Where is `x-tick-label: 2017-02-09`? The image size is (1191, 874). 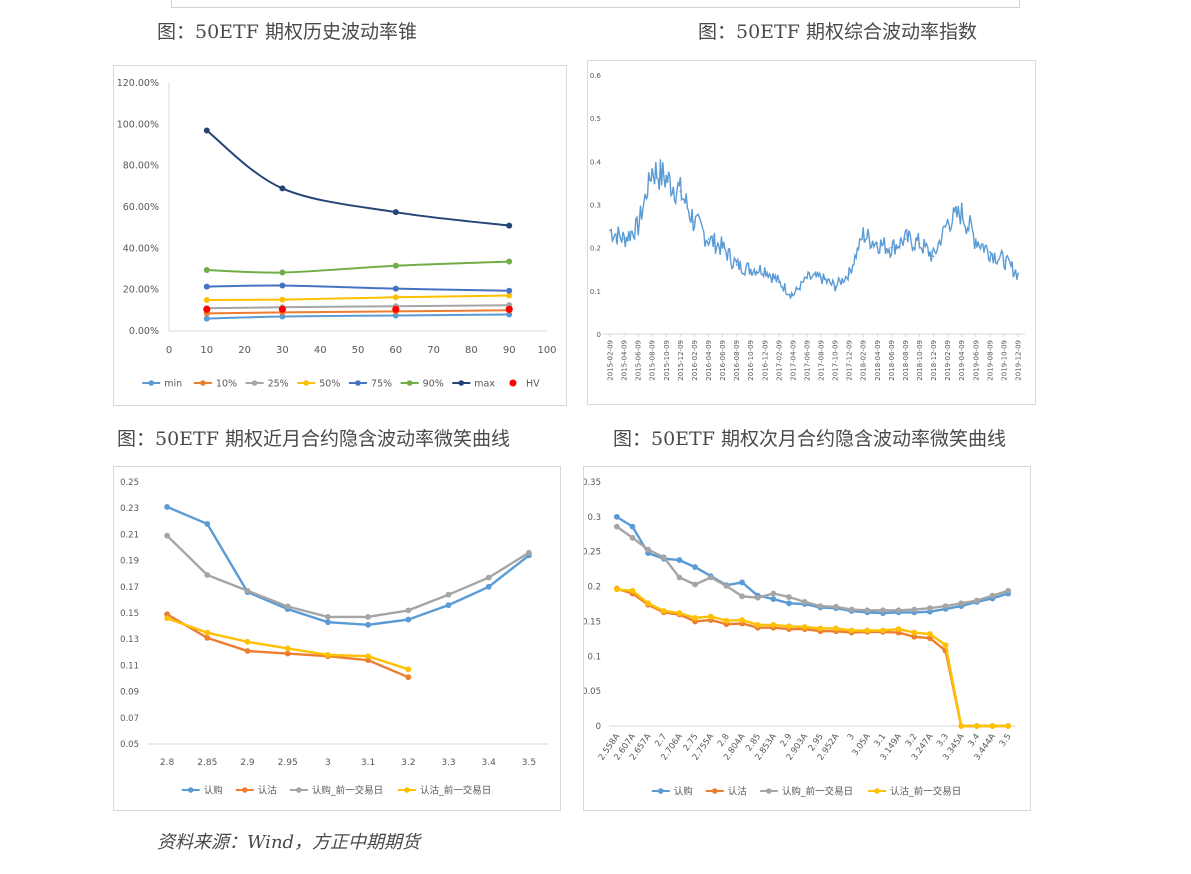 x-tick-label: 2017-02-09 is located at coordinates (779, 360).